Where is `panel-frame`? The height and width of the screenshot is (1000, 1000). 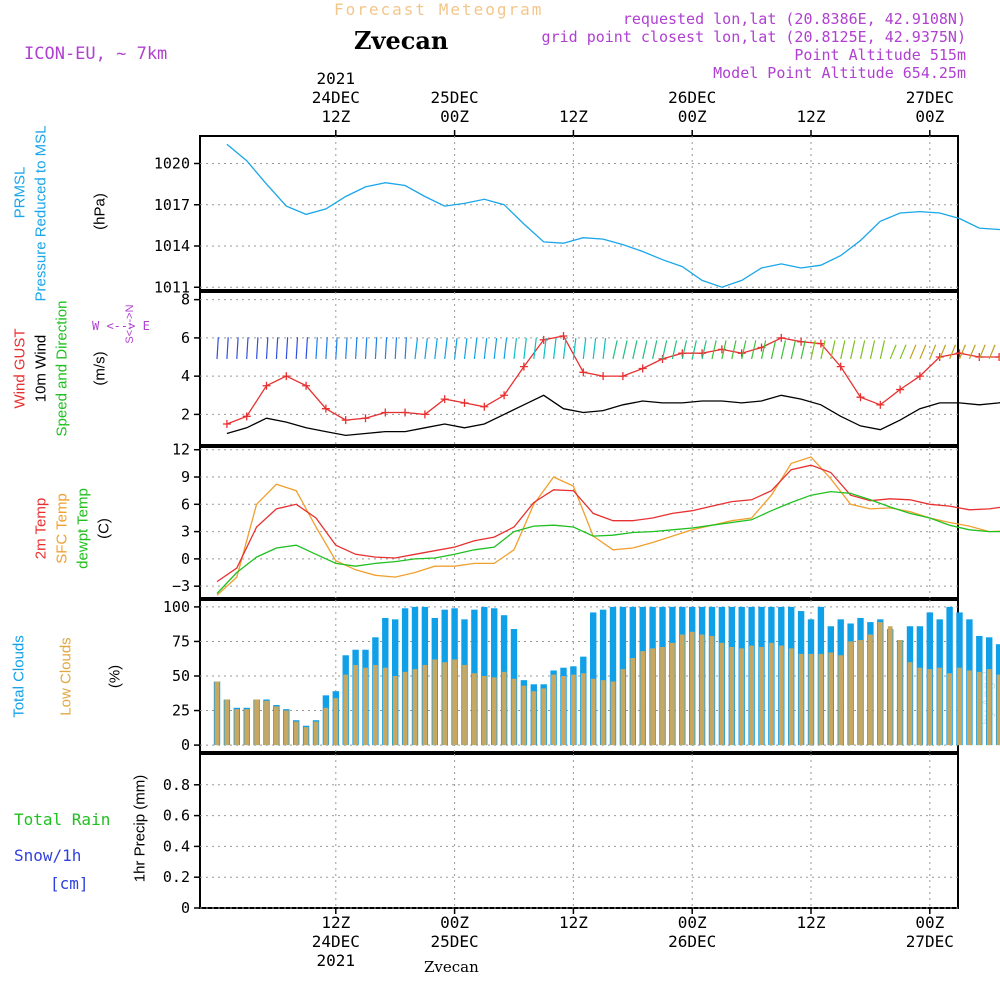 panel-frame is located at coordinates (579, 522).